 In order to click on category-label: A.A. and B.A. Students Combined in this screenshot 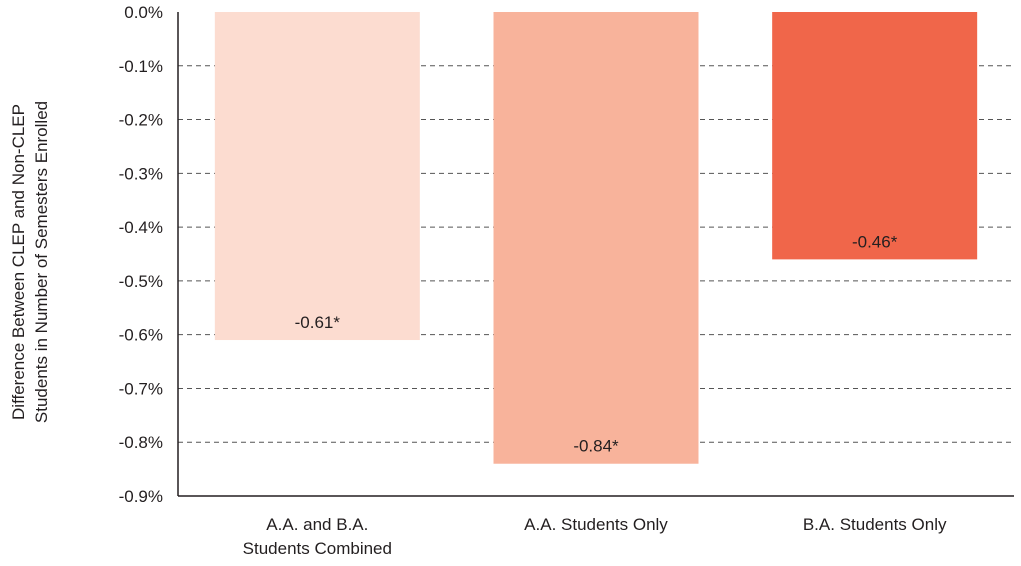, I will do `click(317, 536)`.